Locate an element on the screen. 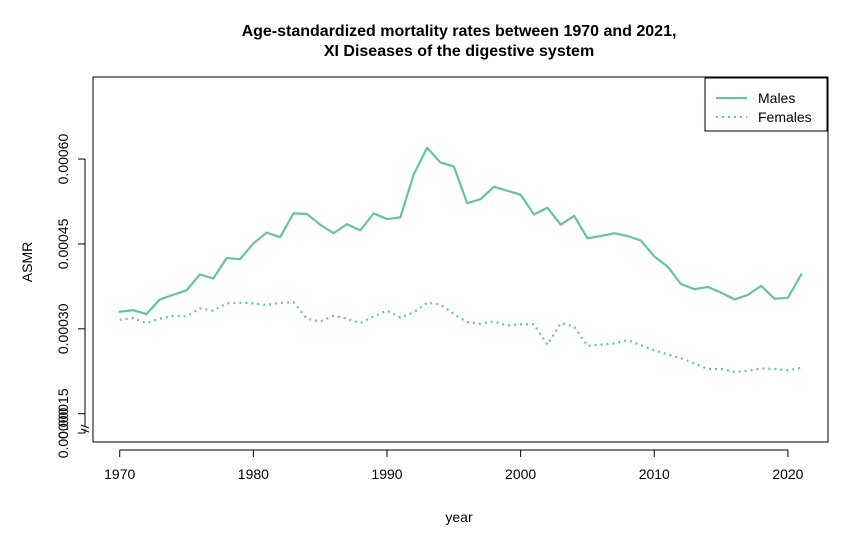 Image resolution: width=867 pixels, height=546 pixels. y-tick-label-3: 0.00045 is located at coordinates (63, 243).